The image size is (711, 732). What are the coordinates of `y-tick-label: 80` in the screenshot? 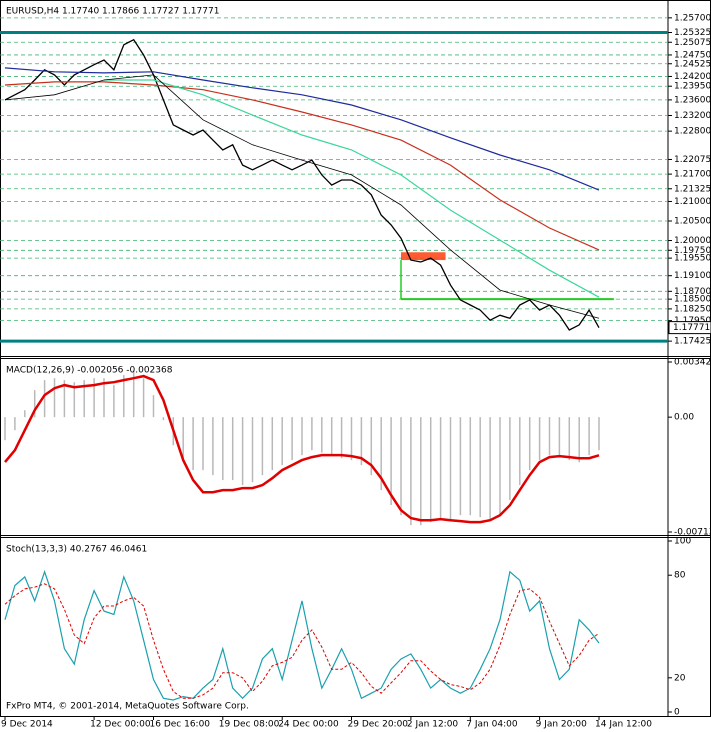 It's located at (680, 576).